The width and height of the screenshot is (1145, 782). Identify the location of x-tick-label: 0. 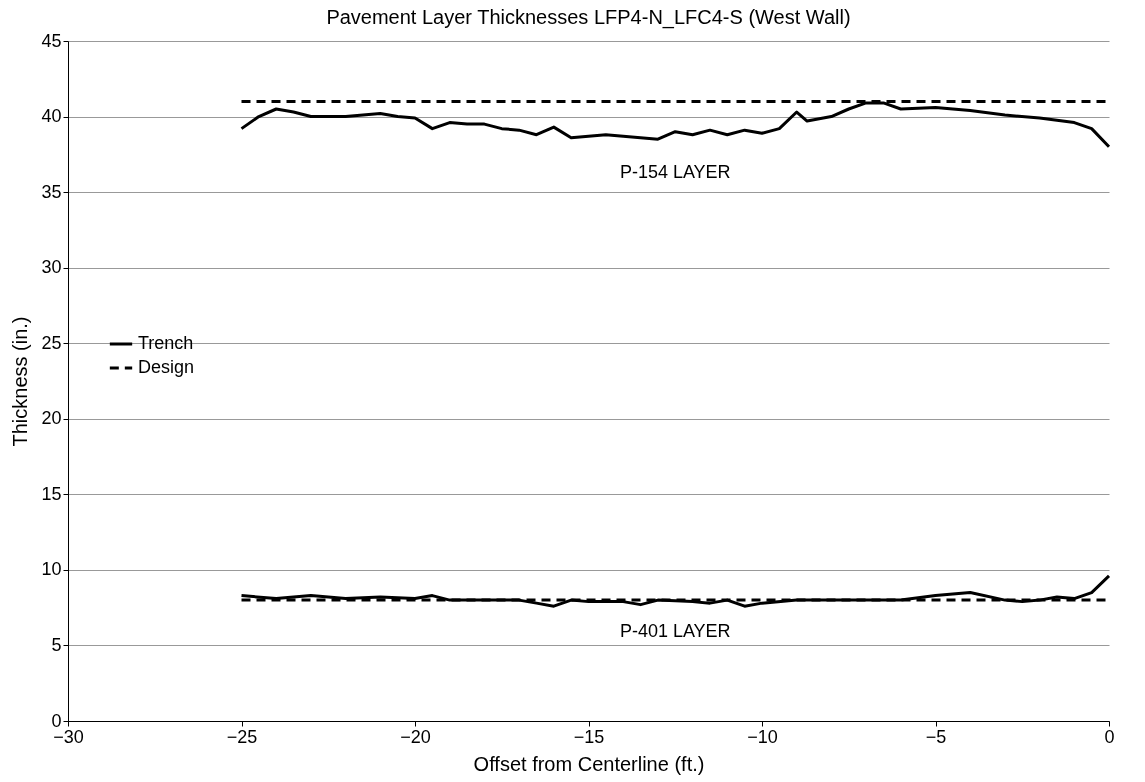
(1109, 736).